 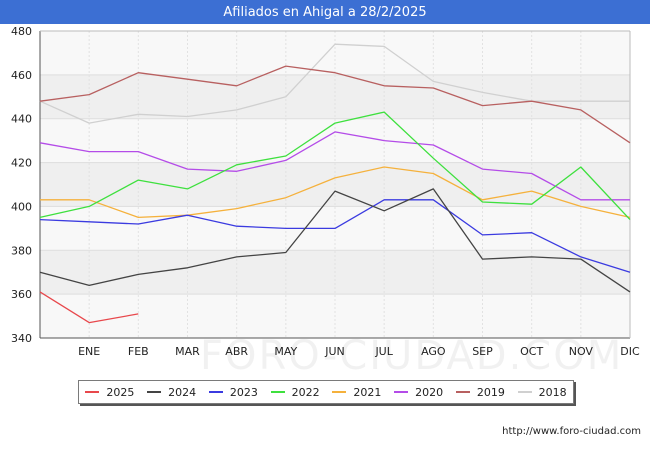 What do you see at coordinates (326, 392) in the screenshot?
I see `chart-legend: 2025 2024 2023 2022 2021 2020 2019 2018` at bounding box center [326, 392].